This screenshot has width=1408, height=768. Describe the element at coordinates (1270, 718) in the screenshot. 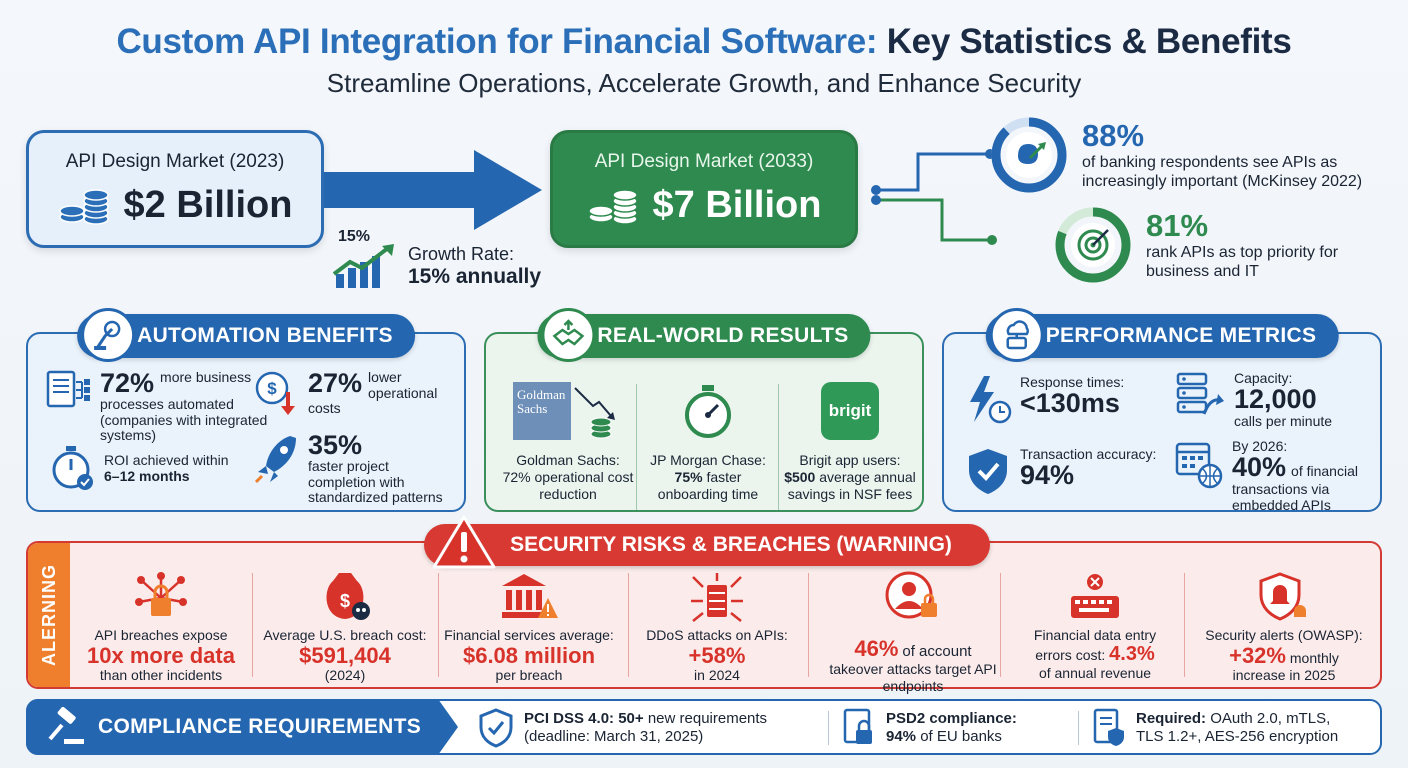

I see `required-text: OAuth 2.0, mTLS,` at that location.